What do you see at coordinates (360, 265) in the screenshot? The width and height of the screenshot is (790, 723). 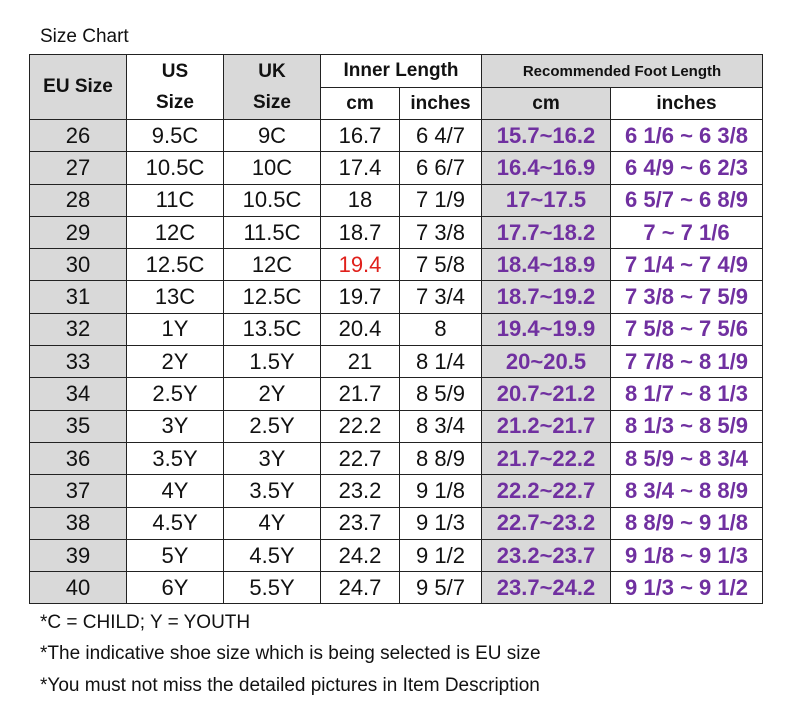 I see `inner-cm-cell: 19.4` at bounding box center [360, 265].